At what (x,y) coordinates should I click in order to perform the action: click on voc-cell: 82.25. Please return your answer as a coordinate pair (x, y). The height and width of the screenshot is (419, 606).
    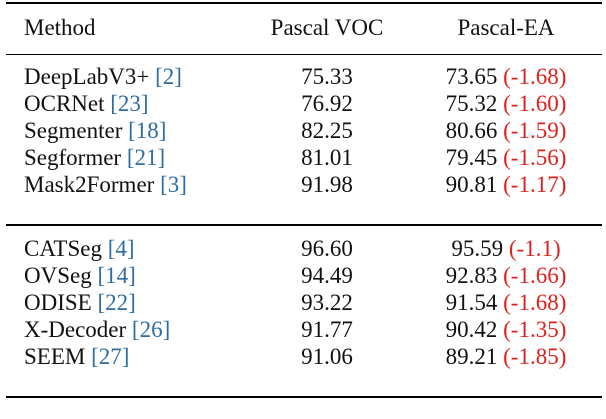
    Looking at the image, I should click on (327, 130).